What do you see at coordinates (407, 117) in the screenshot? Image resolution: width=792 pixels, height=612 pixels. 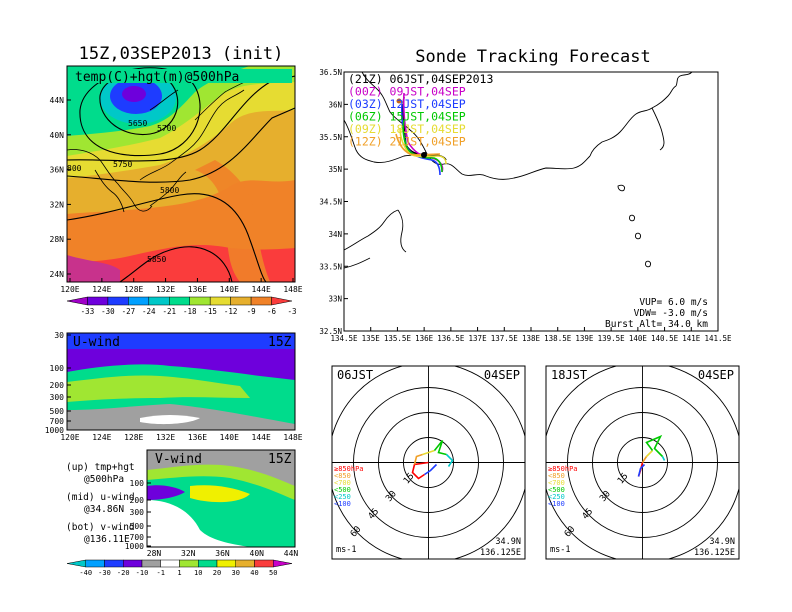 I see `launch-legend-entry: (06Z) 15JST,04SEP` at bounding box center [407, 117].